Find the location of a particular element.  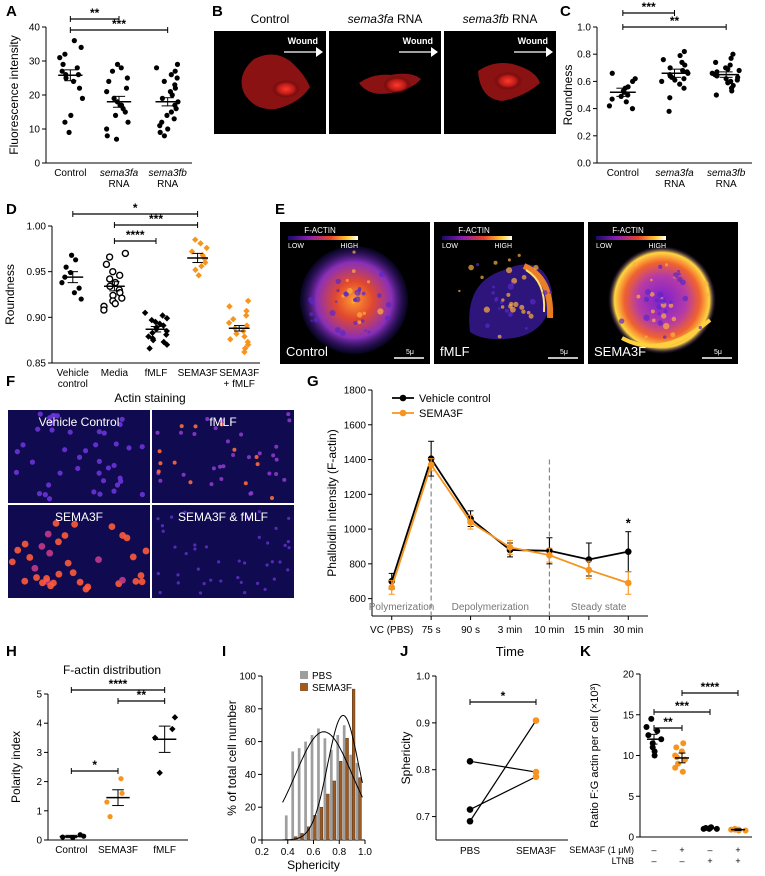

chart-g-y-tick-label: 800 is located at coordinates (357, 564).